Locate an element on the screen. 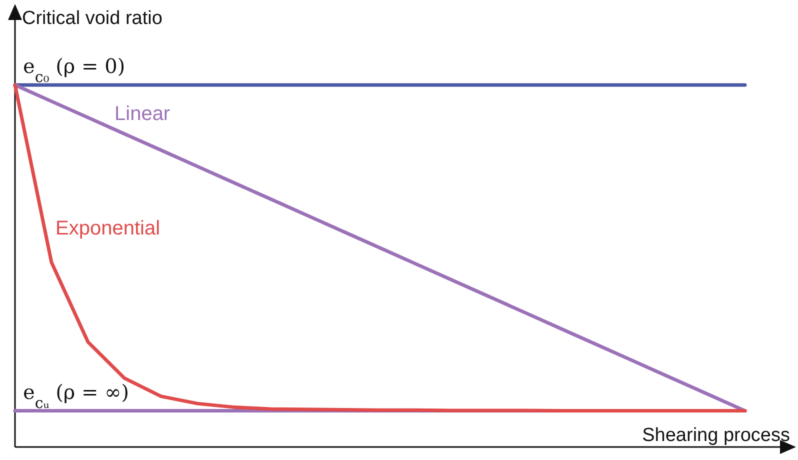  series-label: e$_{cᵤ}$ (ρ = ∞) is located at coordinates (76, 396).